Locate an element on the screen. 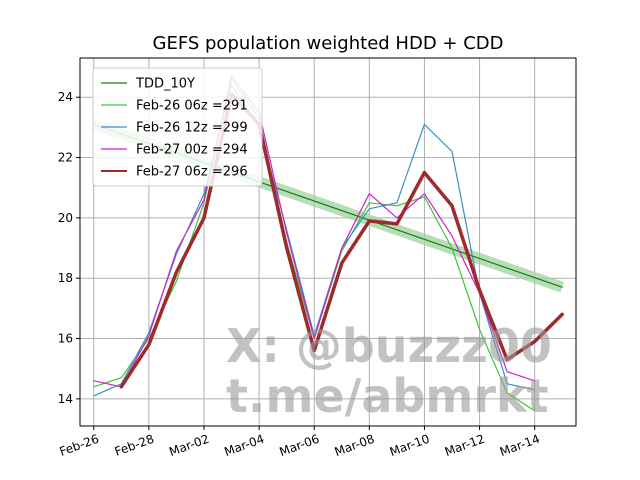  y-tick-label: 20 is located at coordinates (65, 218).